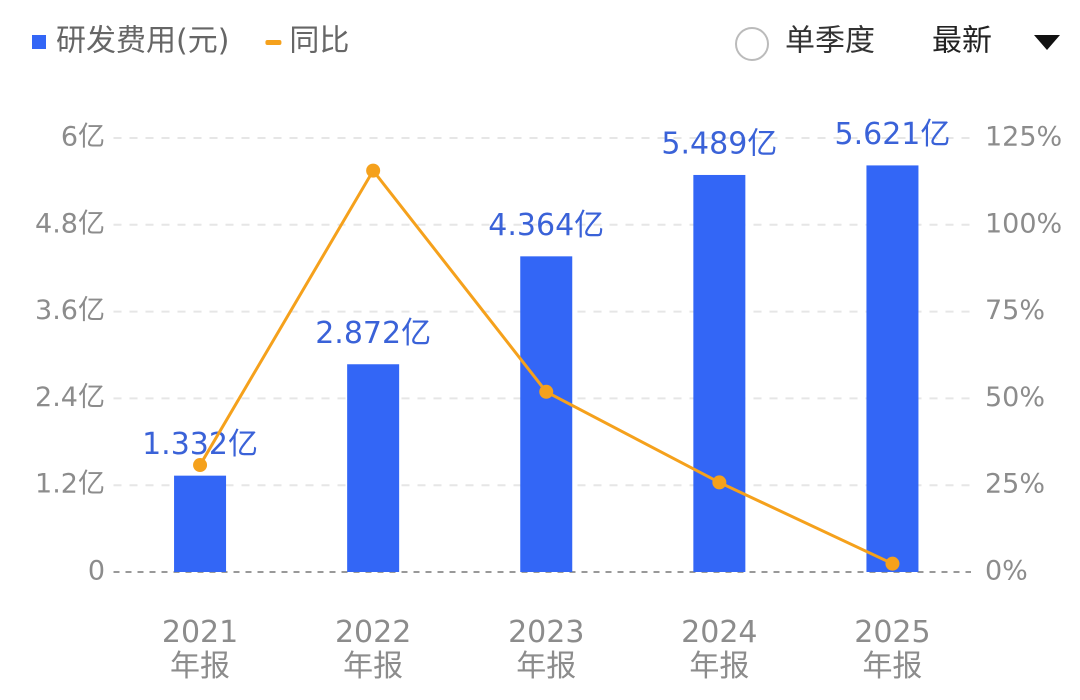 The image size is (1080, 700). I want to click on y-tick-label: 2.4亿, so click(70, 397).